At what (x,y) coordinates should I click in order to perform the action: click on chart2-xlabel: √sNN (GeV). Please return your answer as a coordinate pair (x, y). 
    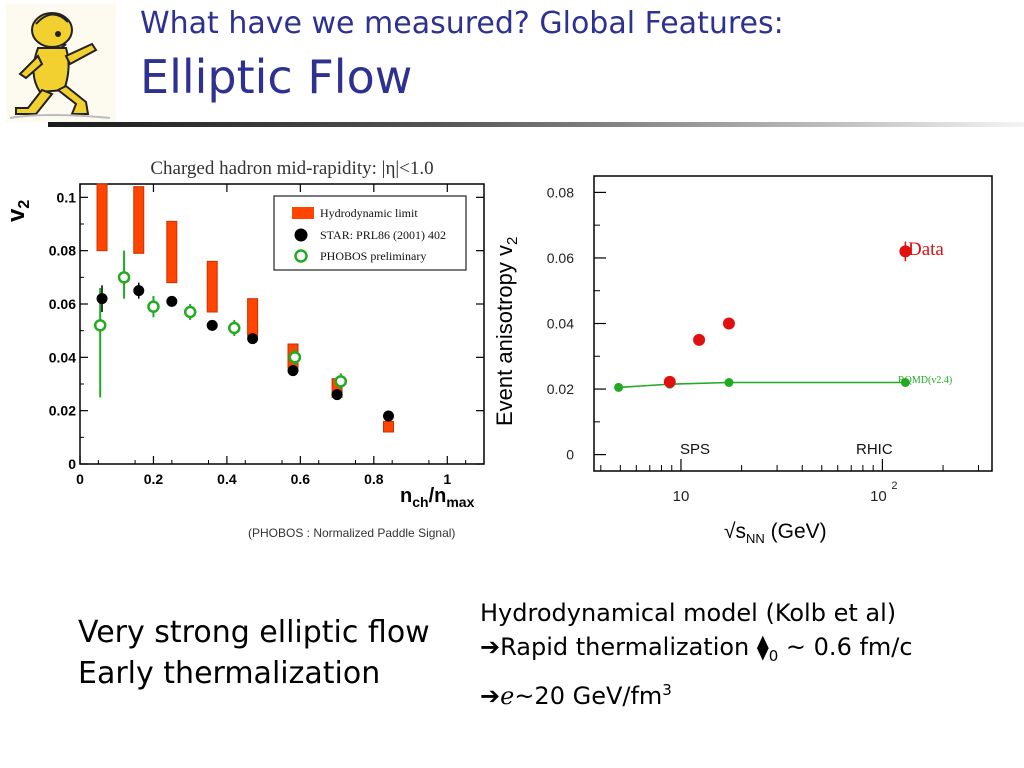
    Looking at the image, I should click on (775, 533).